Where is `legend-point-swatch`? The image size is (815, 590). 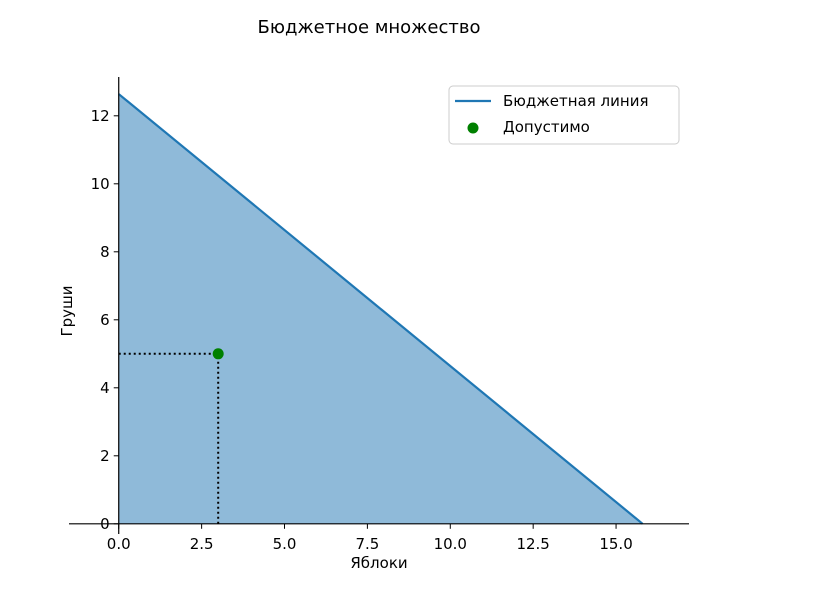
legend-point-swatch is located at coordinates (473, 128).